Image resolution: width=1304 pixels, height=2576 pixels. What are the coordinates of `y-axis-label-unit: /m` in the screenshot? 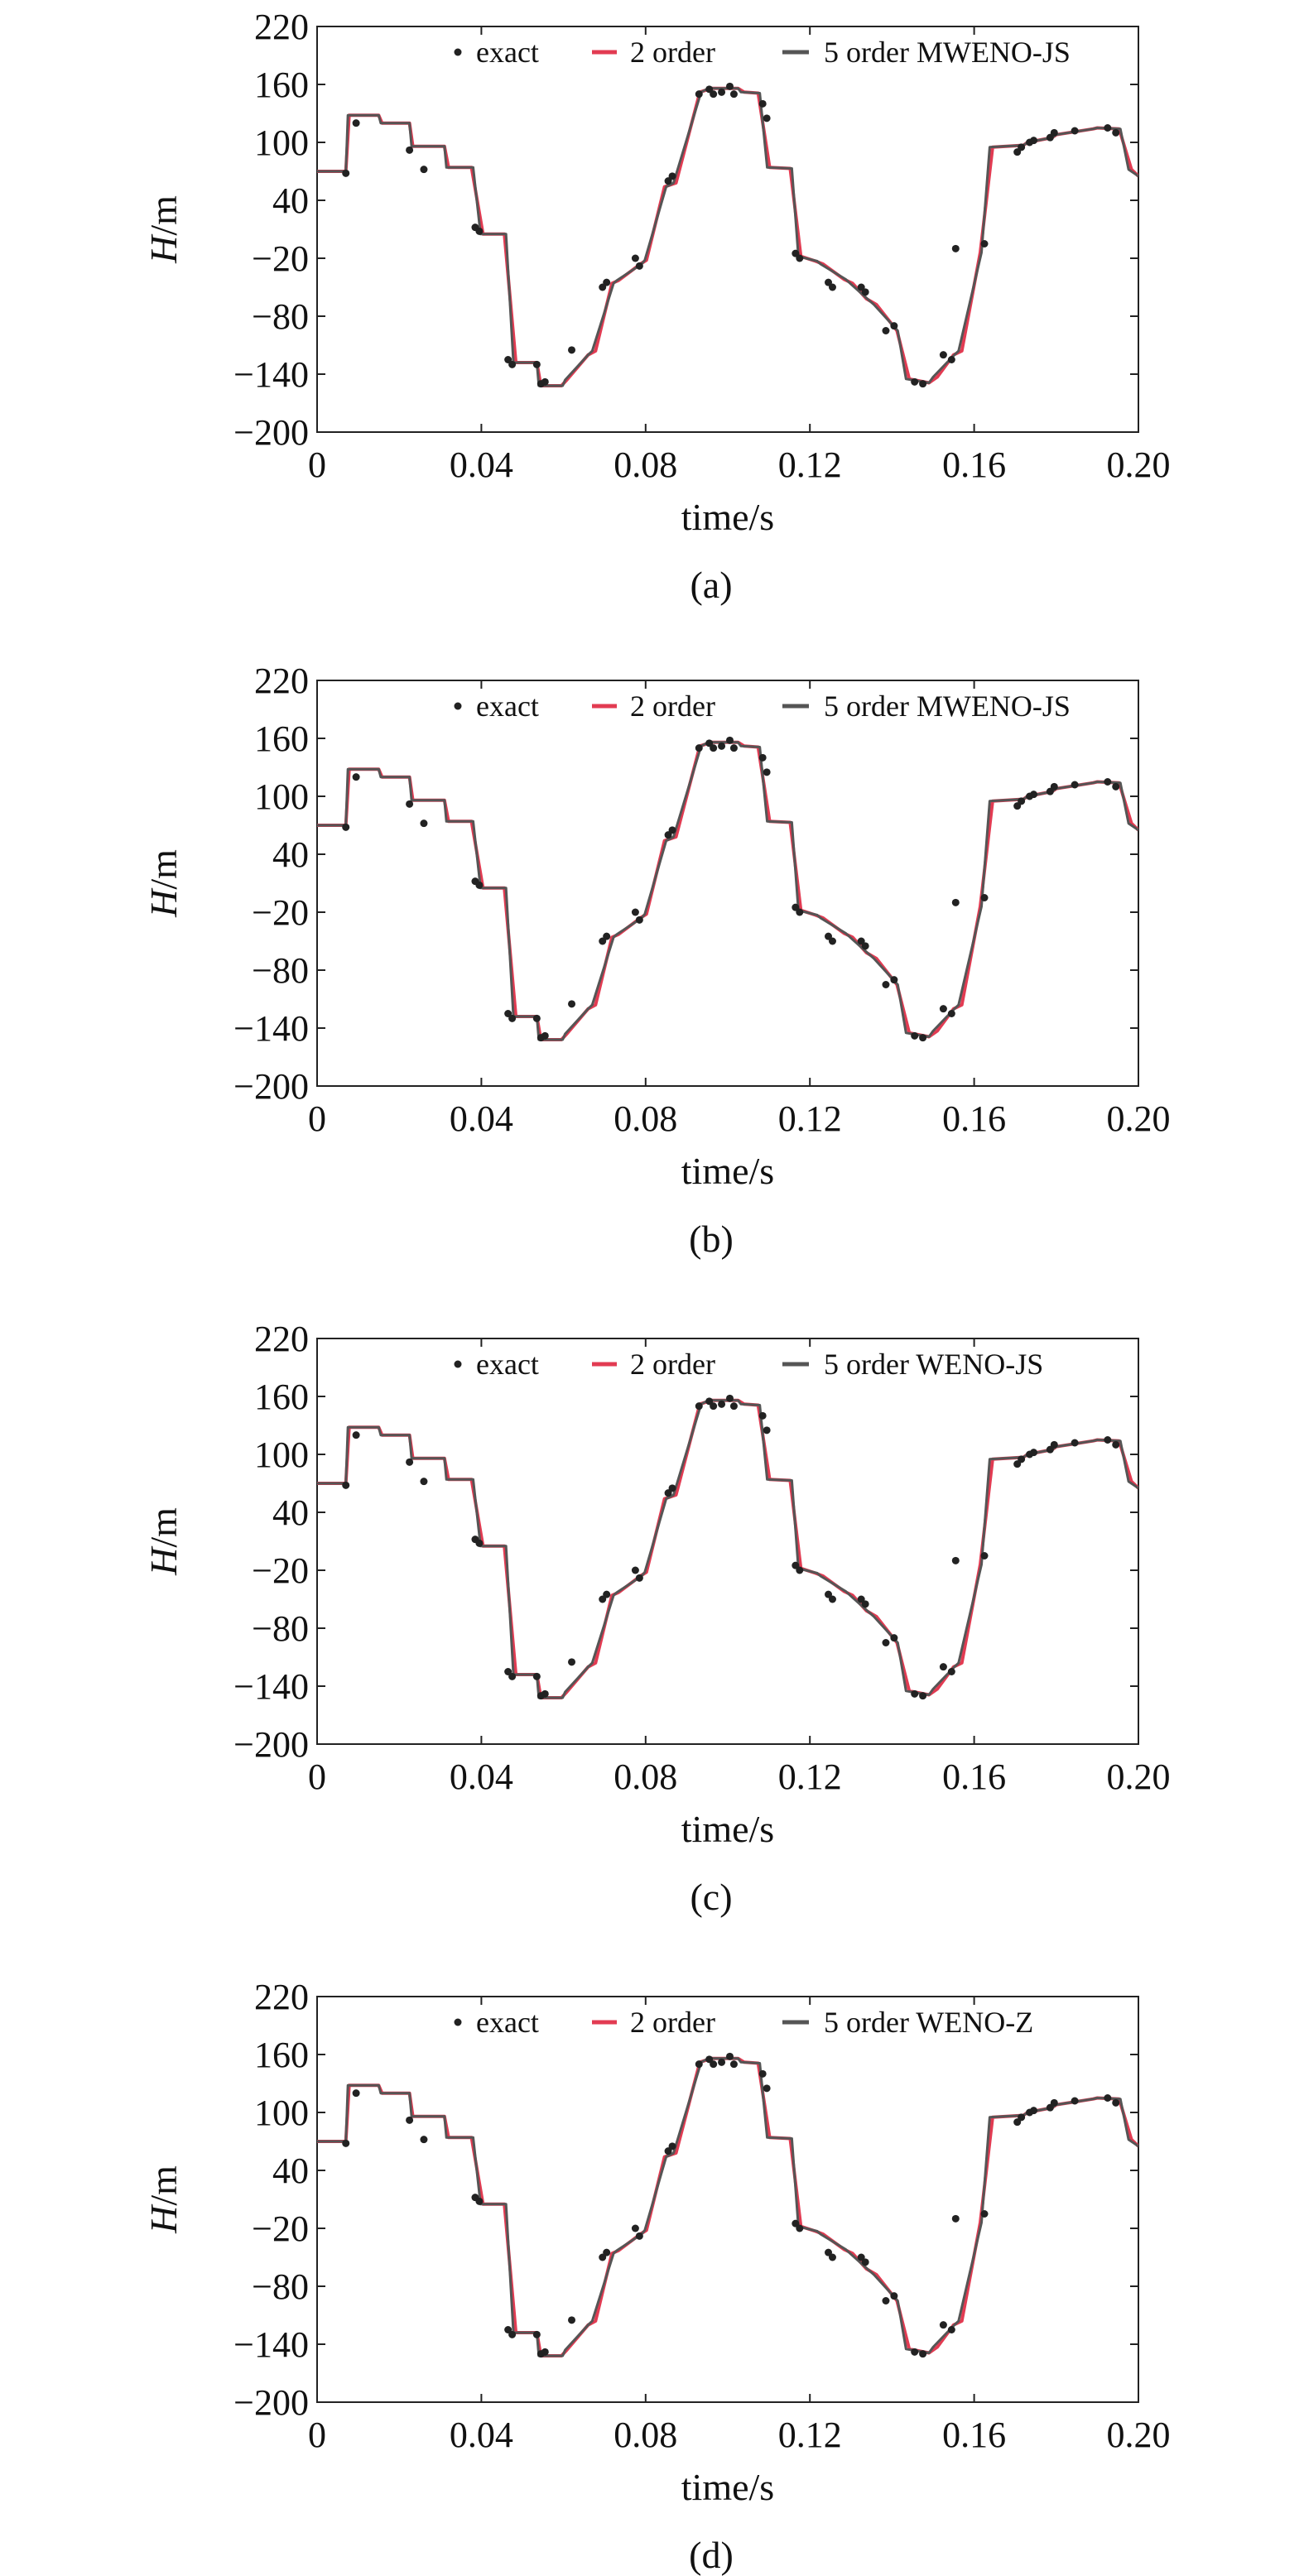 It's located at (163, 215).